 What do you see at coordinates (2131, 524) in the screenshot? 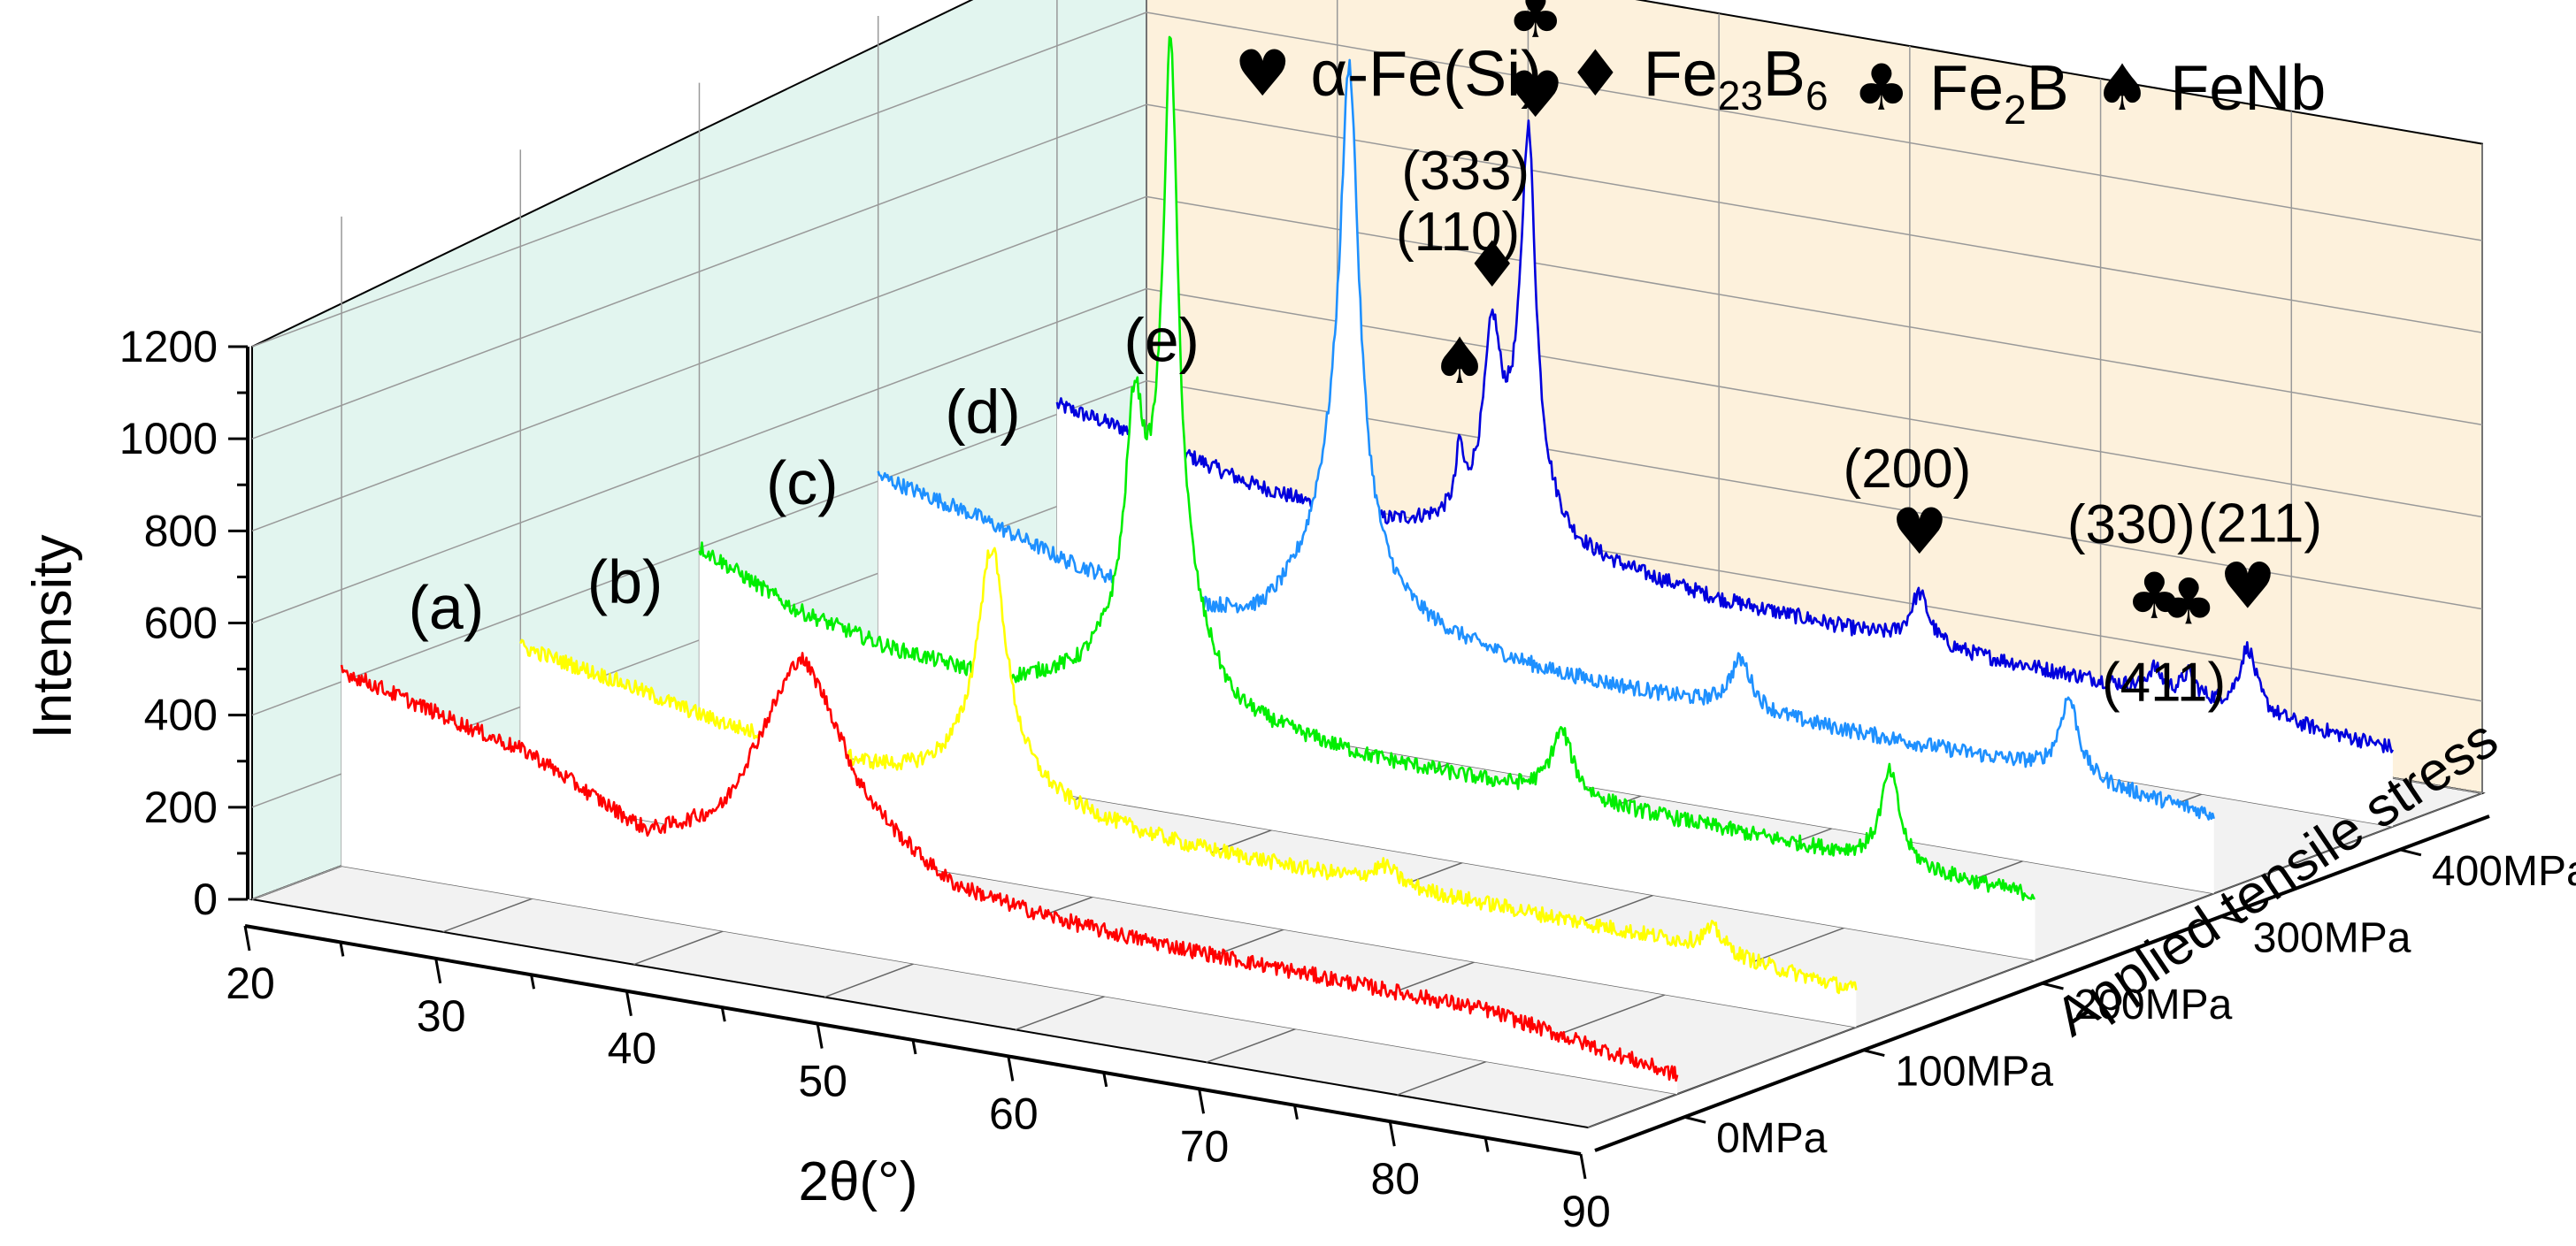
I see `peak-label: (330)` at bounding box center [2131, 524].